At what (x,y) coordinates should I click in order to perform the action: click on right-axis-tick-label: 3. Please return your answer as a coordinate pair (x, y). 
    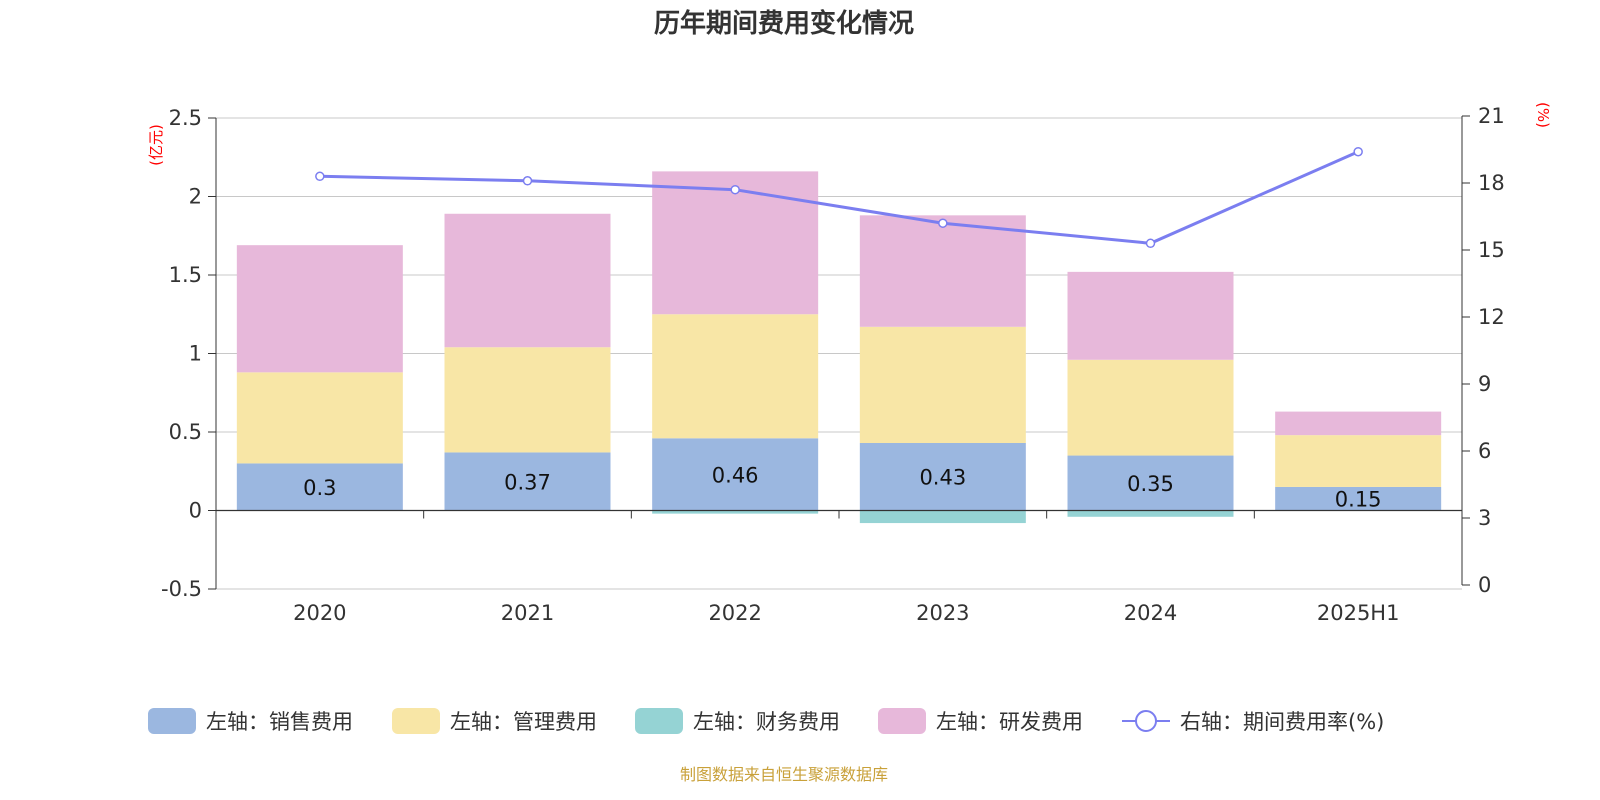
    Looking at the image, I should click on (1484, 518).